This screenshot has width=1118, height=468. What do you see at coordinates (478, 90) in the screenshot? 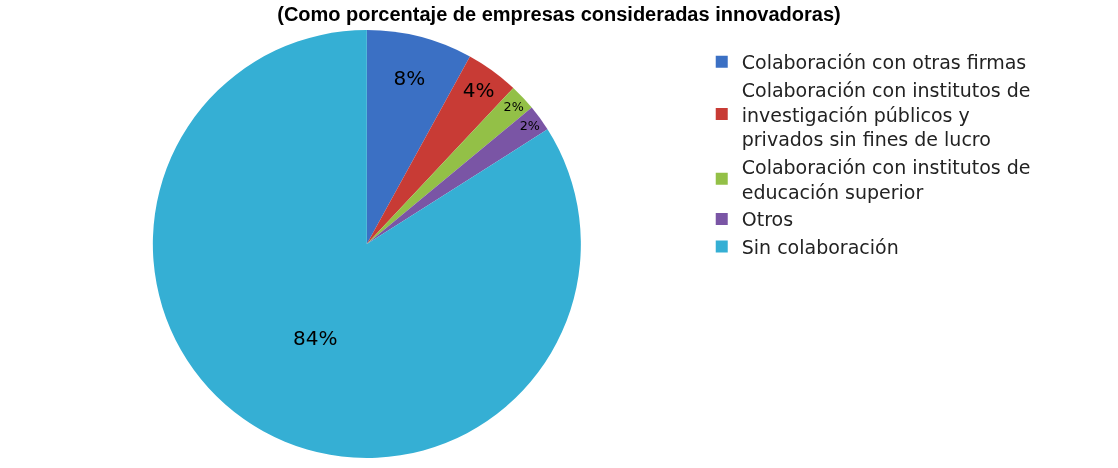
I see `data-label: 4%` at bounding box center [478, 90].